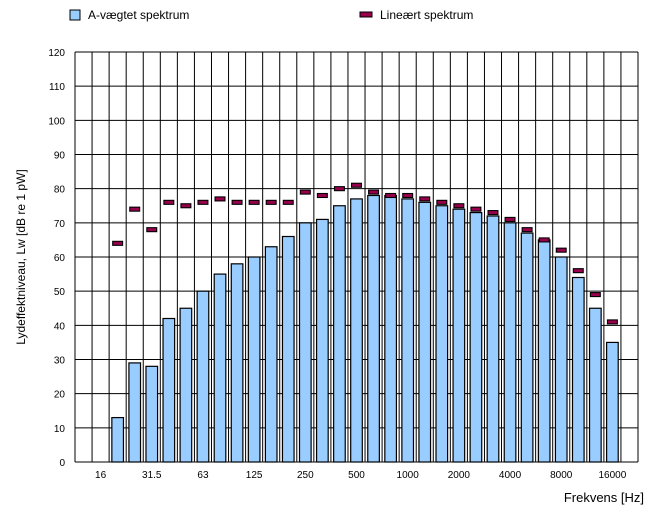  Describe the element at coordinates (21, 256) in the screenshot. I see `y-axis-title: Lydeffektniveau, Lw [dB re 1 pW]` at that location.